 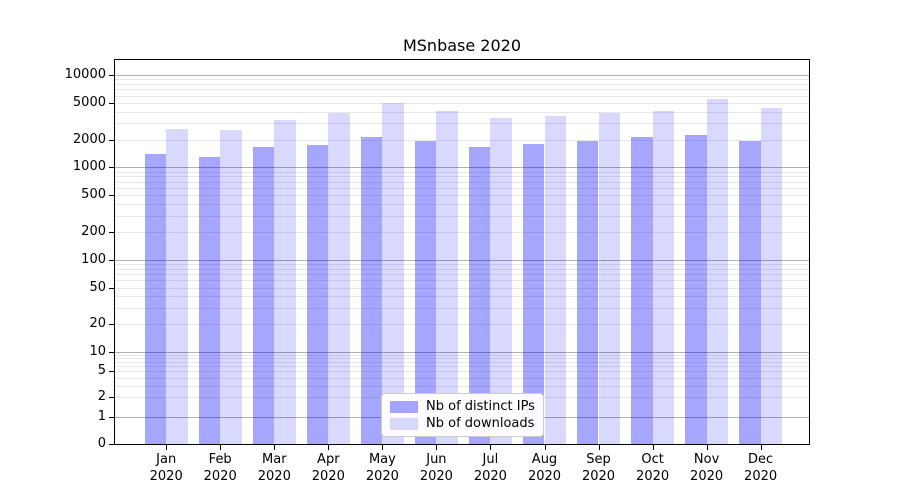 What do you see at coordinates (462, 45) in the screenshot?
I see `chart-title: MSnbase 2020` at bounding box center [462, 45].